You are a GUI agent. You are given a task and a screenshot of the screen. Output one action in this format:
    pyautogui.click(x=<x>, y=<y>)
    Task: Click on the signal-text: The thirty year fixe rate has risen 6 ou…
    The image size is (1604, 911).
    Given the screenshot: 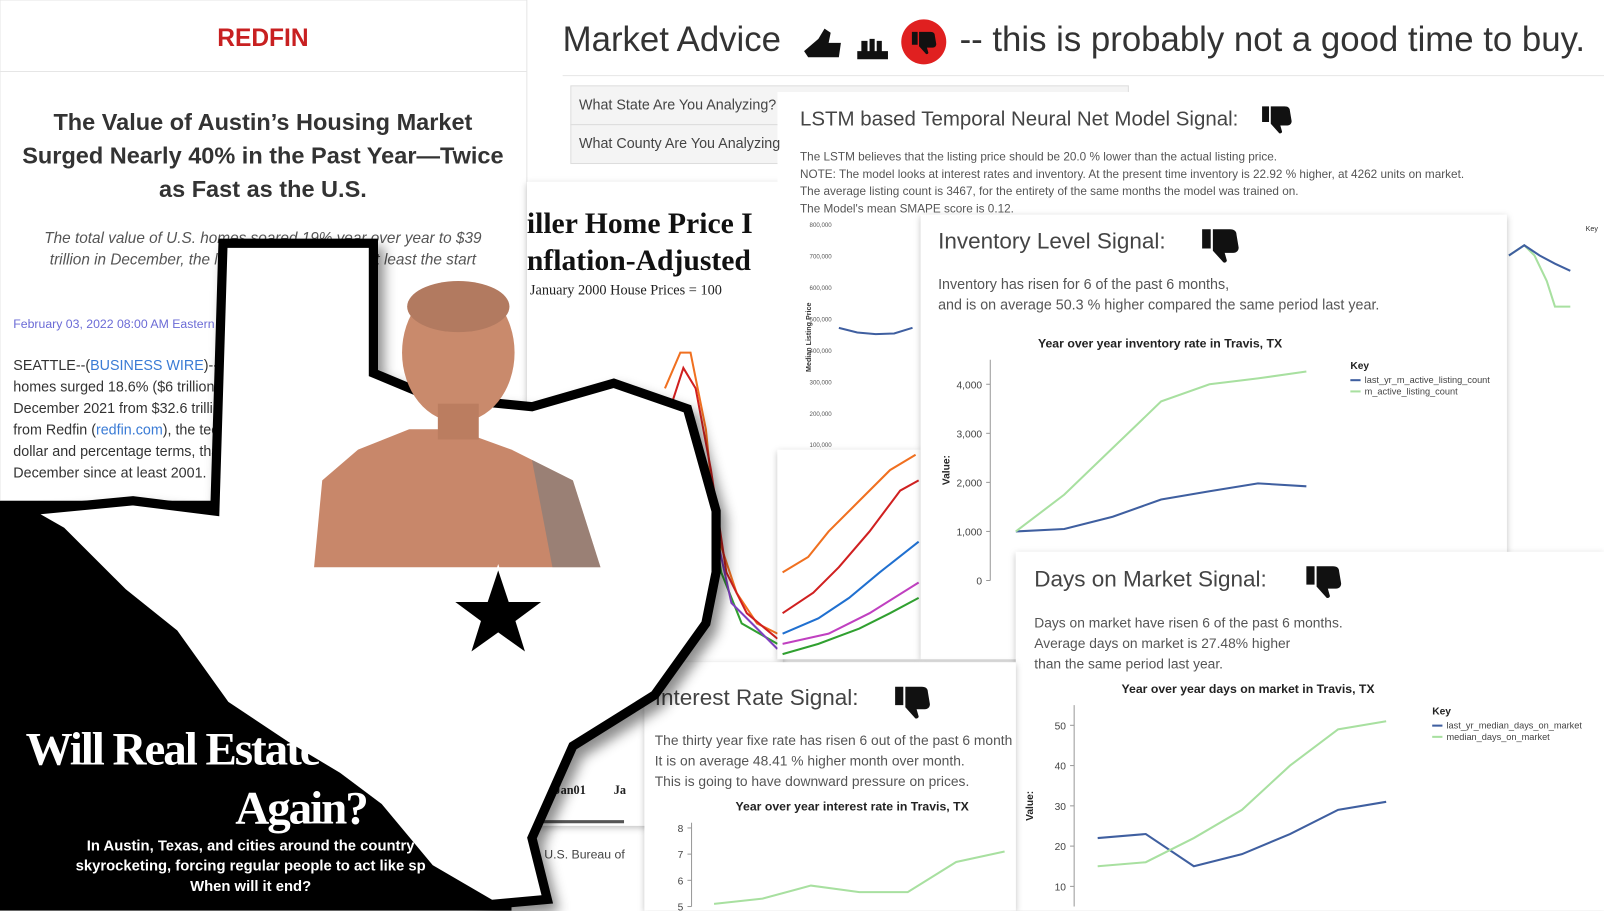 What is the action you would take?
    pyautogui.click(x=834, y=740)
    